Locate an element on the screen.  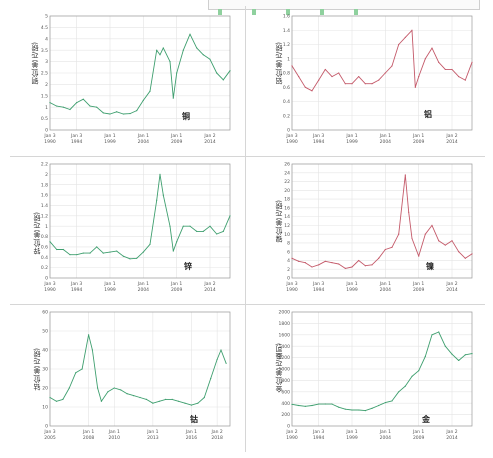
zinc-x-tick-label-bottom: 2009 is located at coordinates (177, 290).